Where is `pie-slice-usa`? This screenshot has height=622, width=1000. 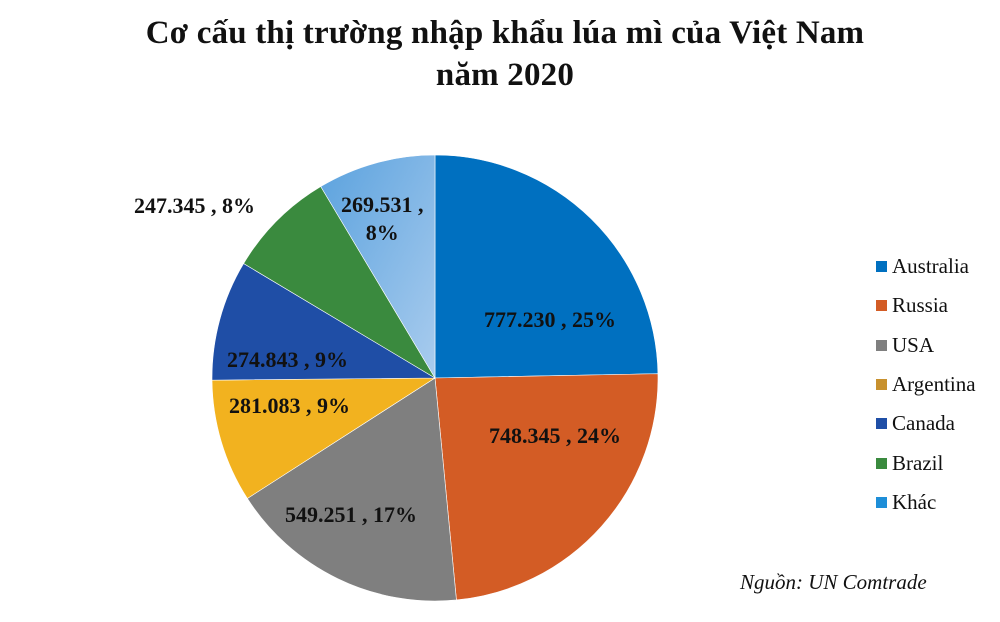 pie-slice-usa is located at coordinates (351, 489).